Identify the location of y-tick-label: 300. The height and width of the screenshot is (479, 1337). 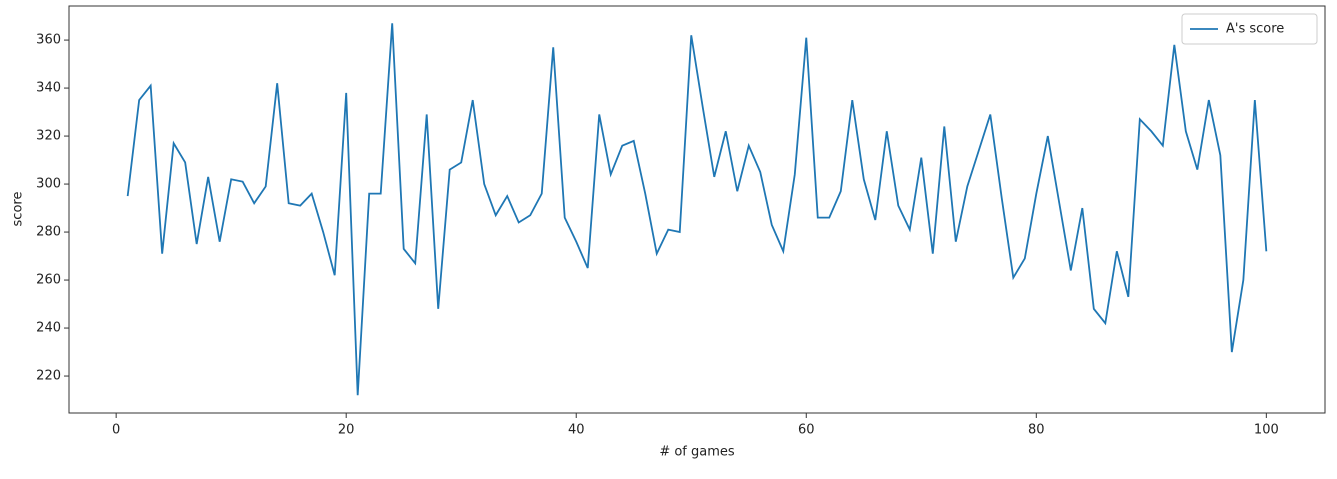
(48, 184).